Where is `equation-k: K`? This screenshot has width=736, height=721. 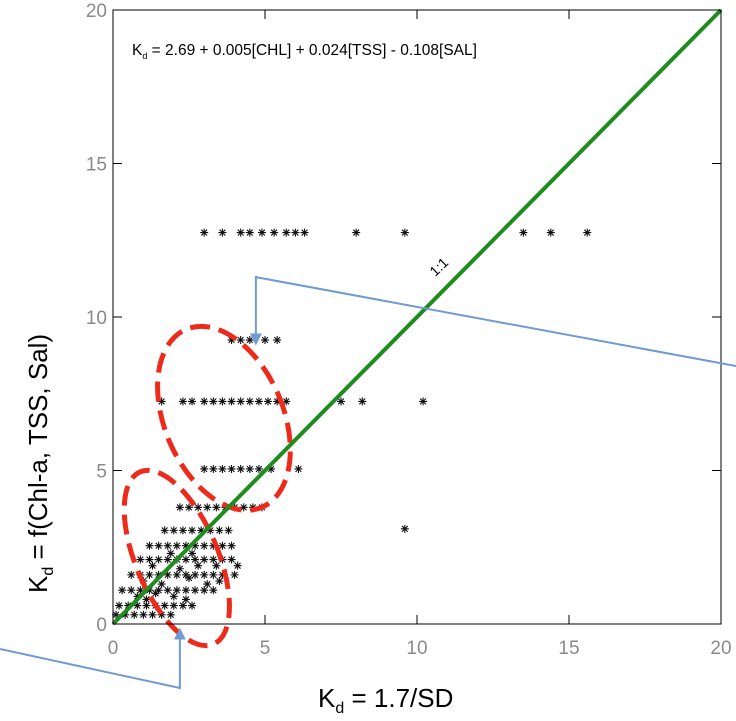 equation-k: K is located at coordinates (137, 50).